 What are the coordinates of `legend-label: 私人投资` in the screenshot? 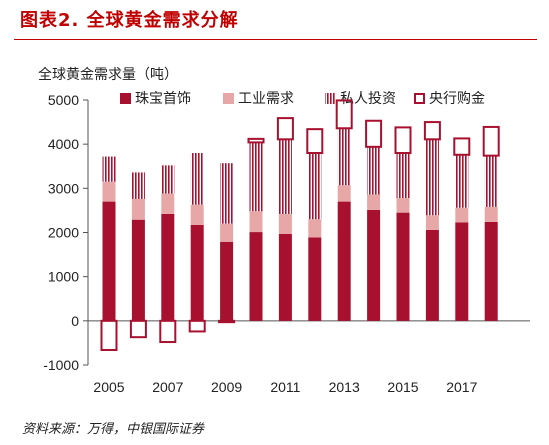 It's located at (368, 99).